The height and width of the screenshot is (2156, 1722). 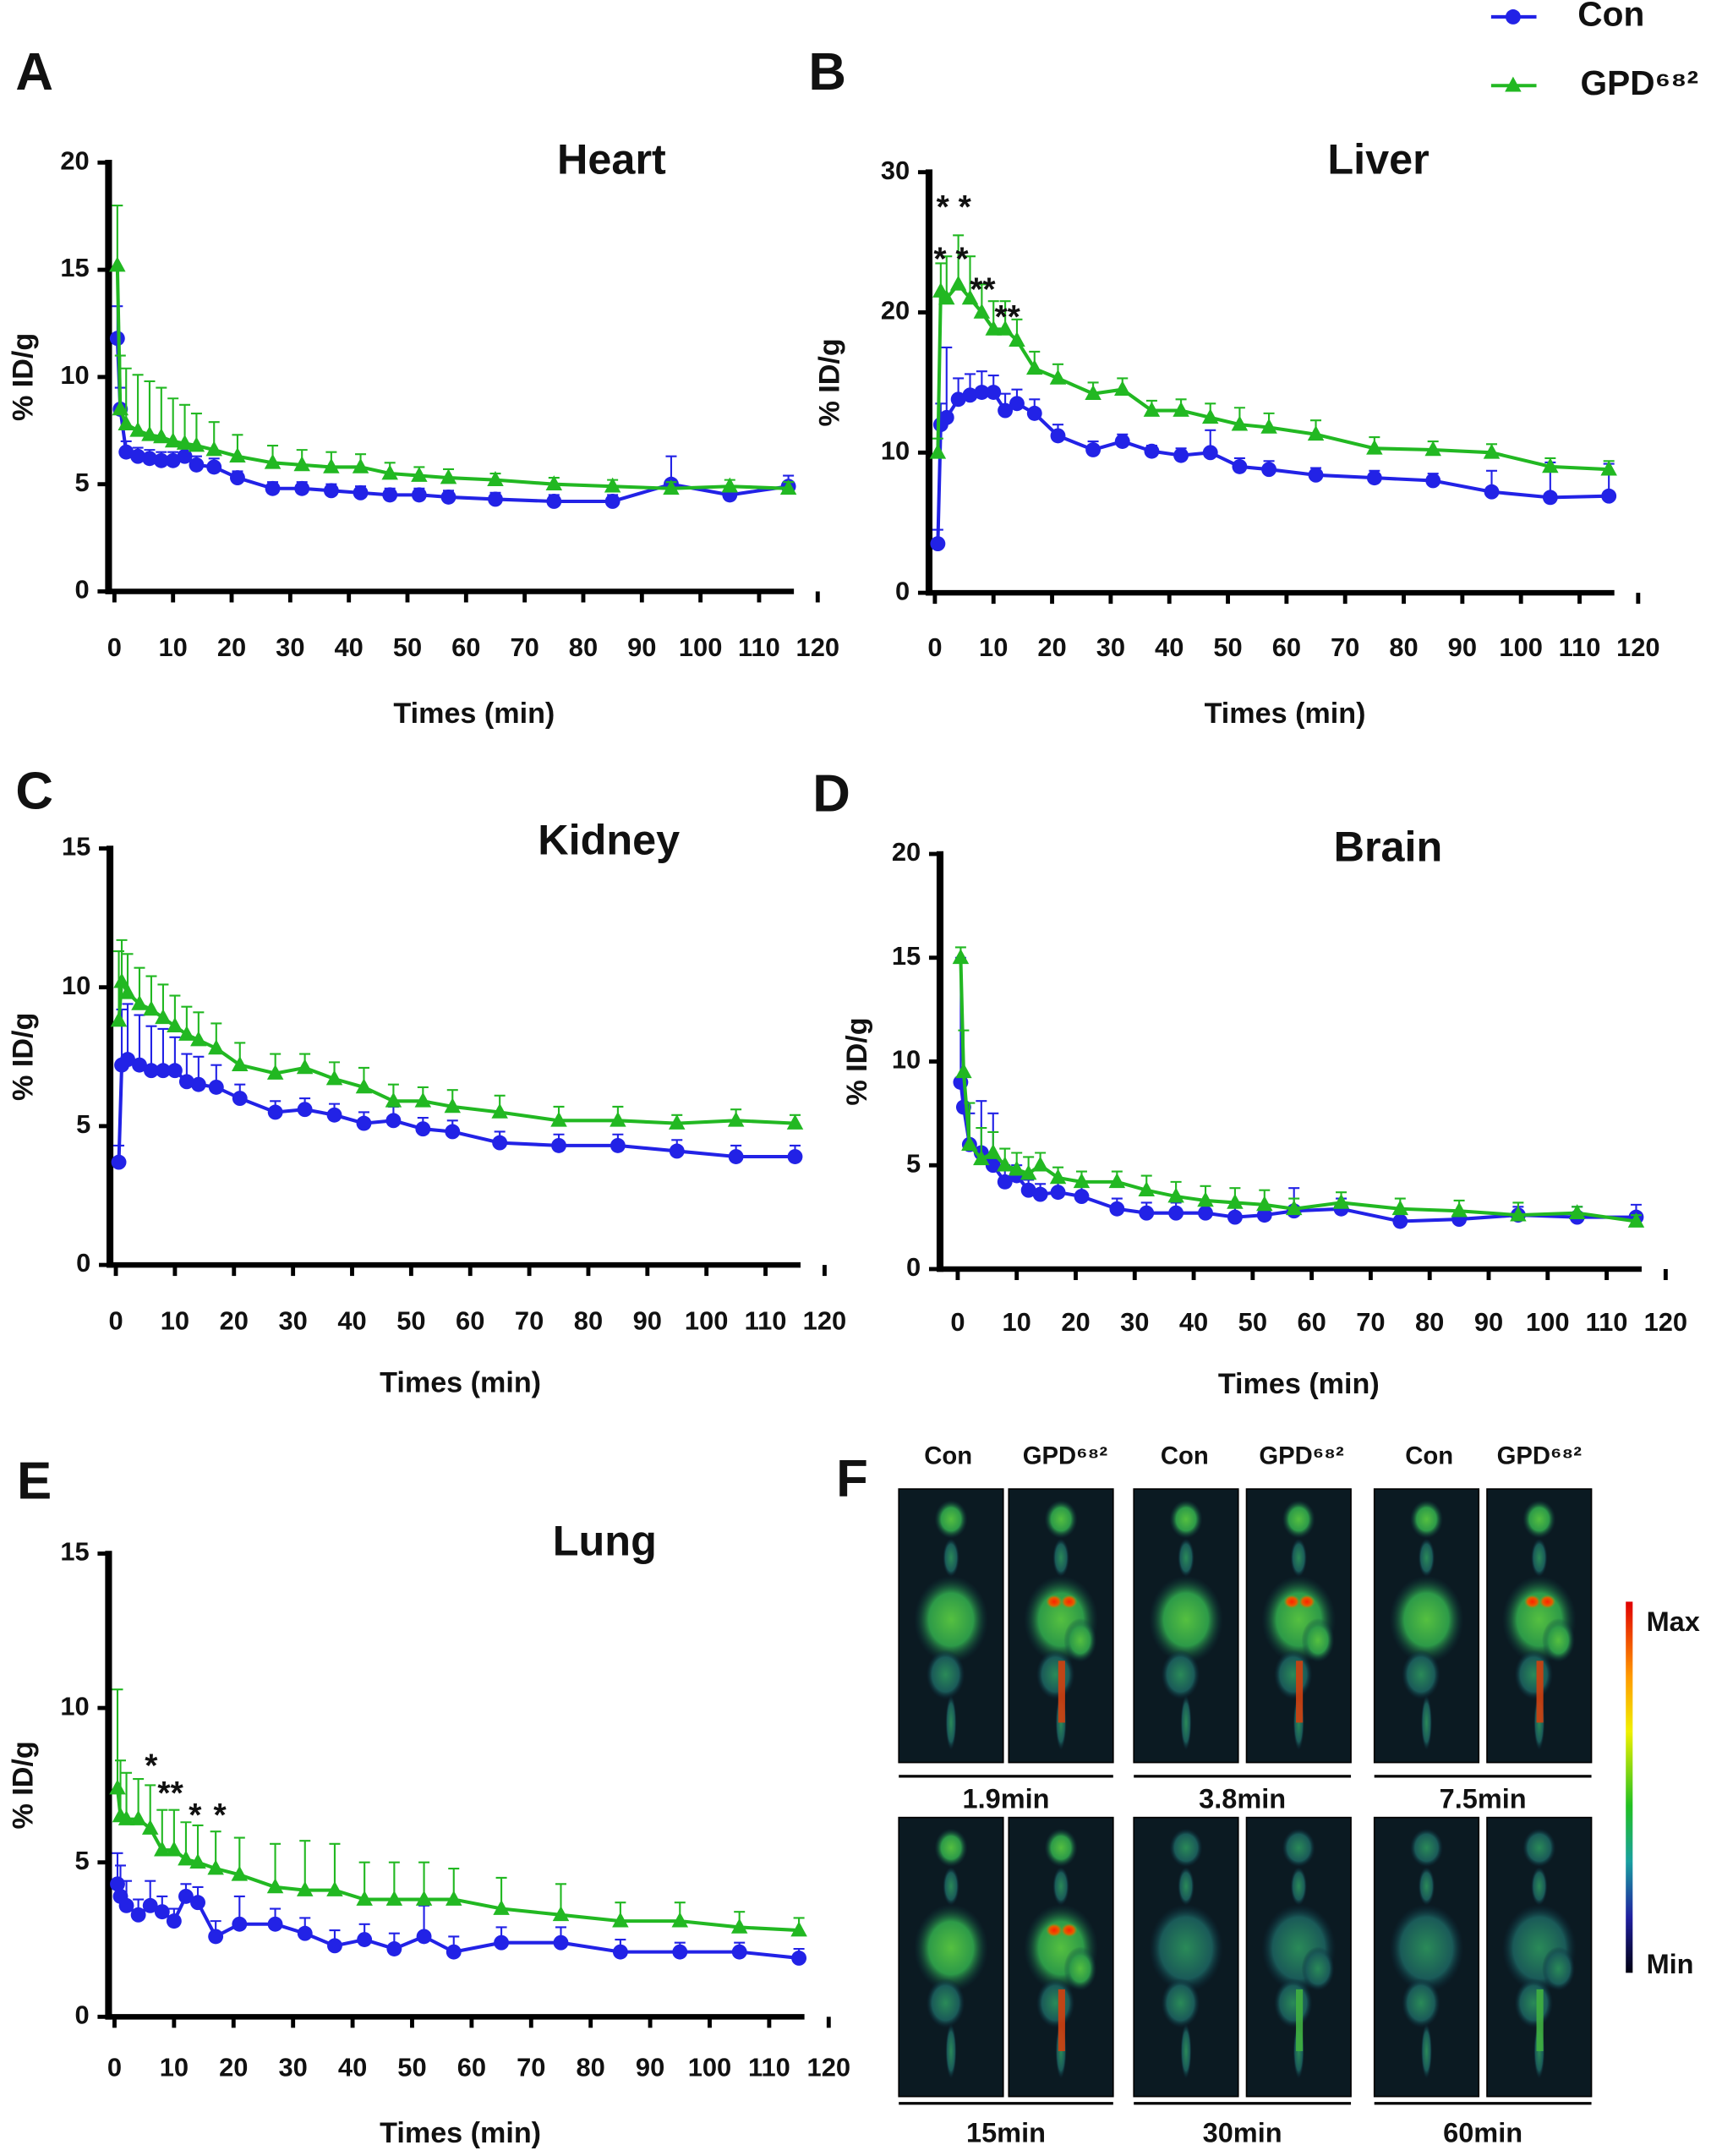 I want to click on hotspot, so click(x=1069, y=1930).